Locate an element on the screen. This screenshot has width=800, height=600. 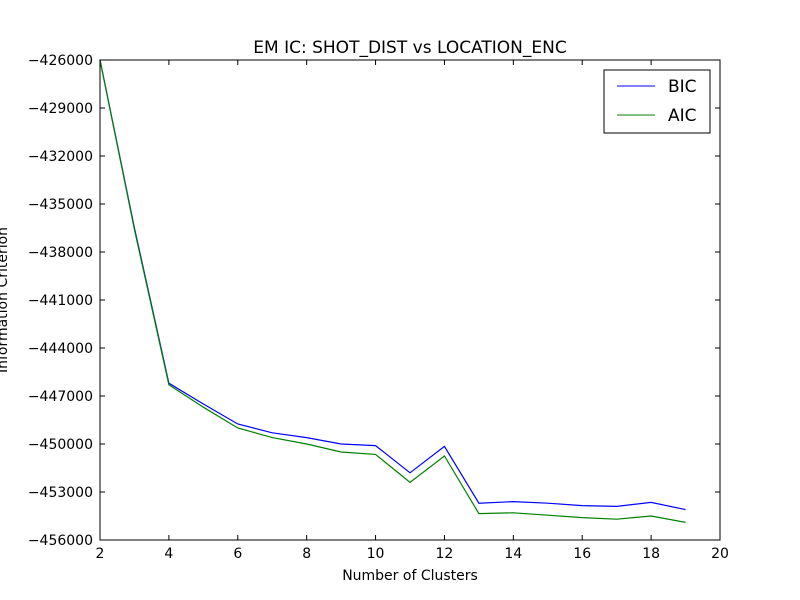
y-tick-label: −426000 is located at coordinates (60, 61).